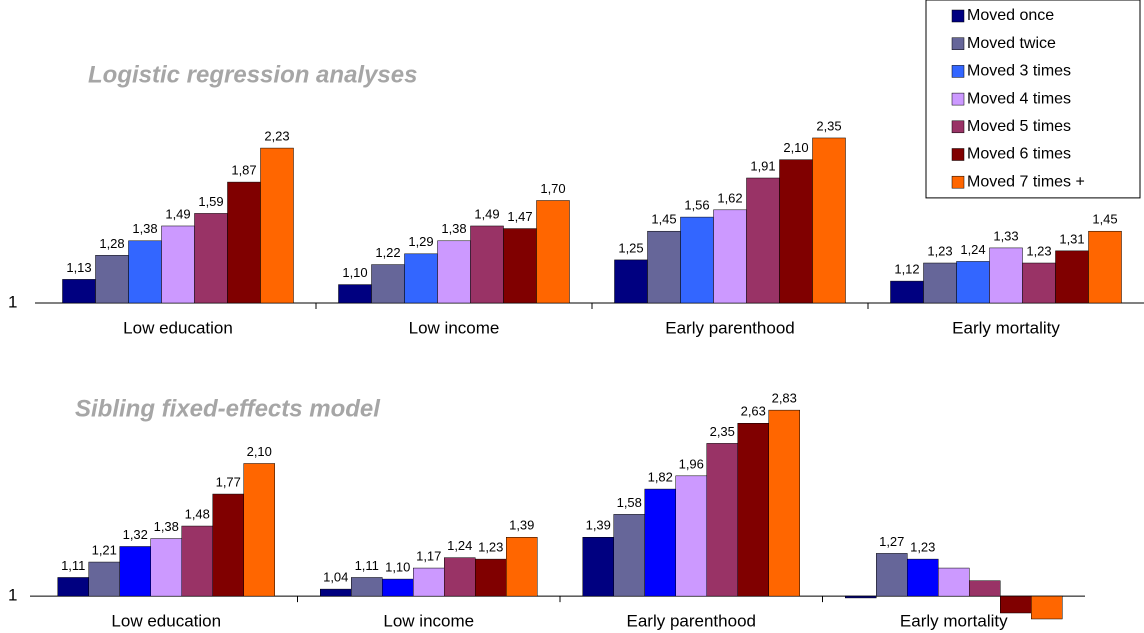  What do you see at coordinates (1019, 126) in the screenshot?
I see `legend-label: Moved 5 times` at bounding box center [1019, 126].